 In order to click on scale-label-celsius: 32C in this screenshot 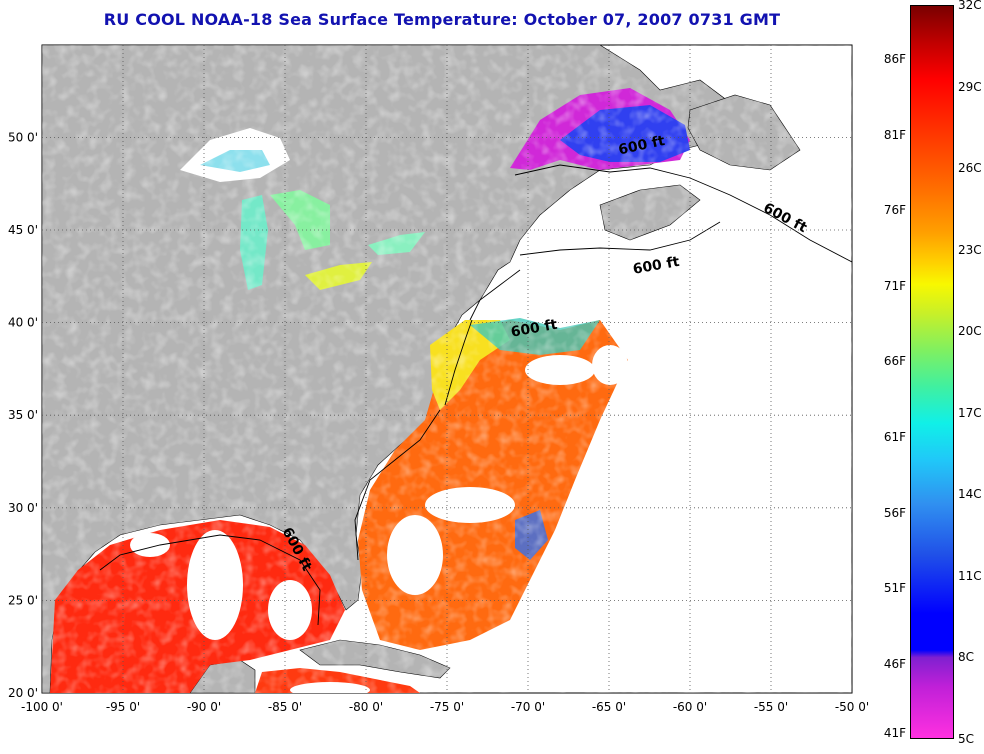, I will do `click(970, 6)`.